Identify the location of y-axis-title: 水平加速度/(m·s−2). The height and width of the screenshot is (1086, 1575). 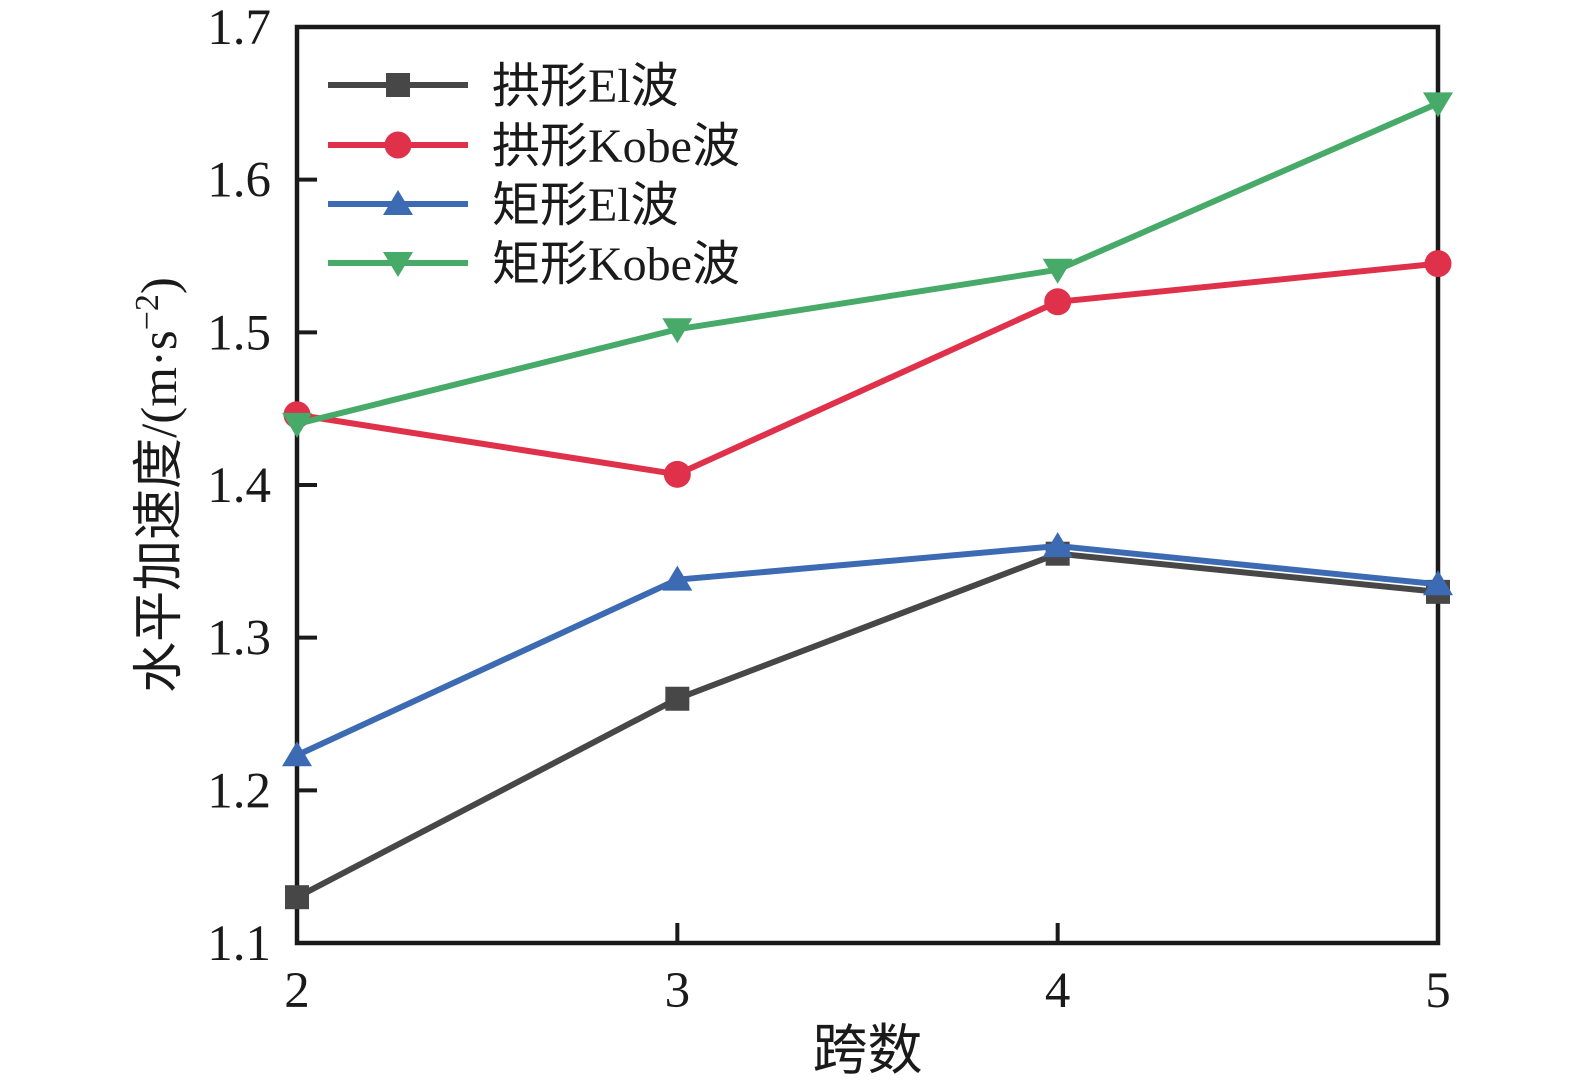
(158, 485).